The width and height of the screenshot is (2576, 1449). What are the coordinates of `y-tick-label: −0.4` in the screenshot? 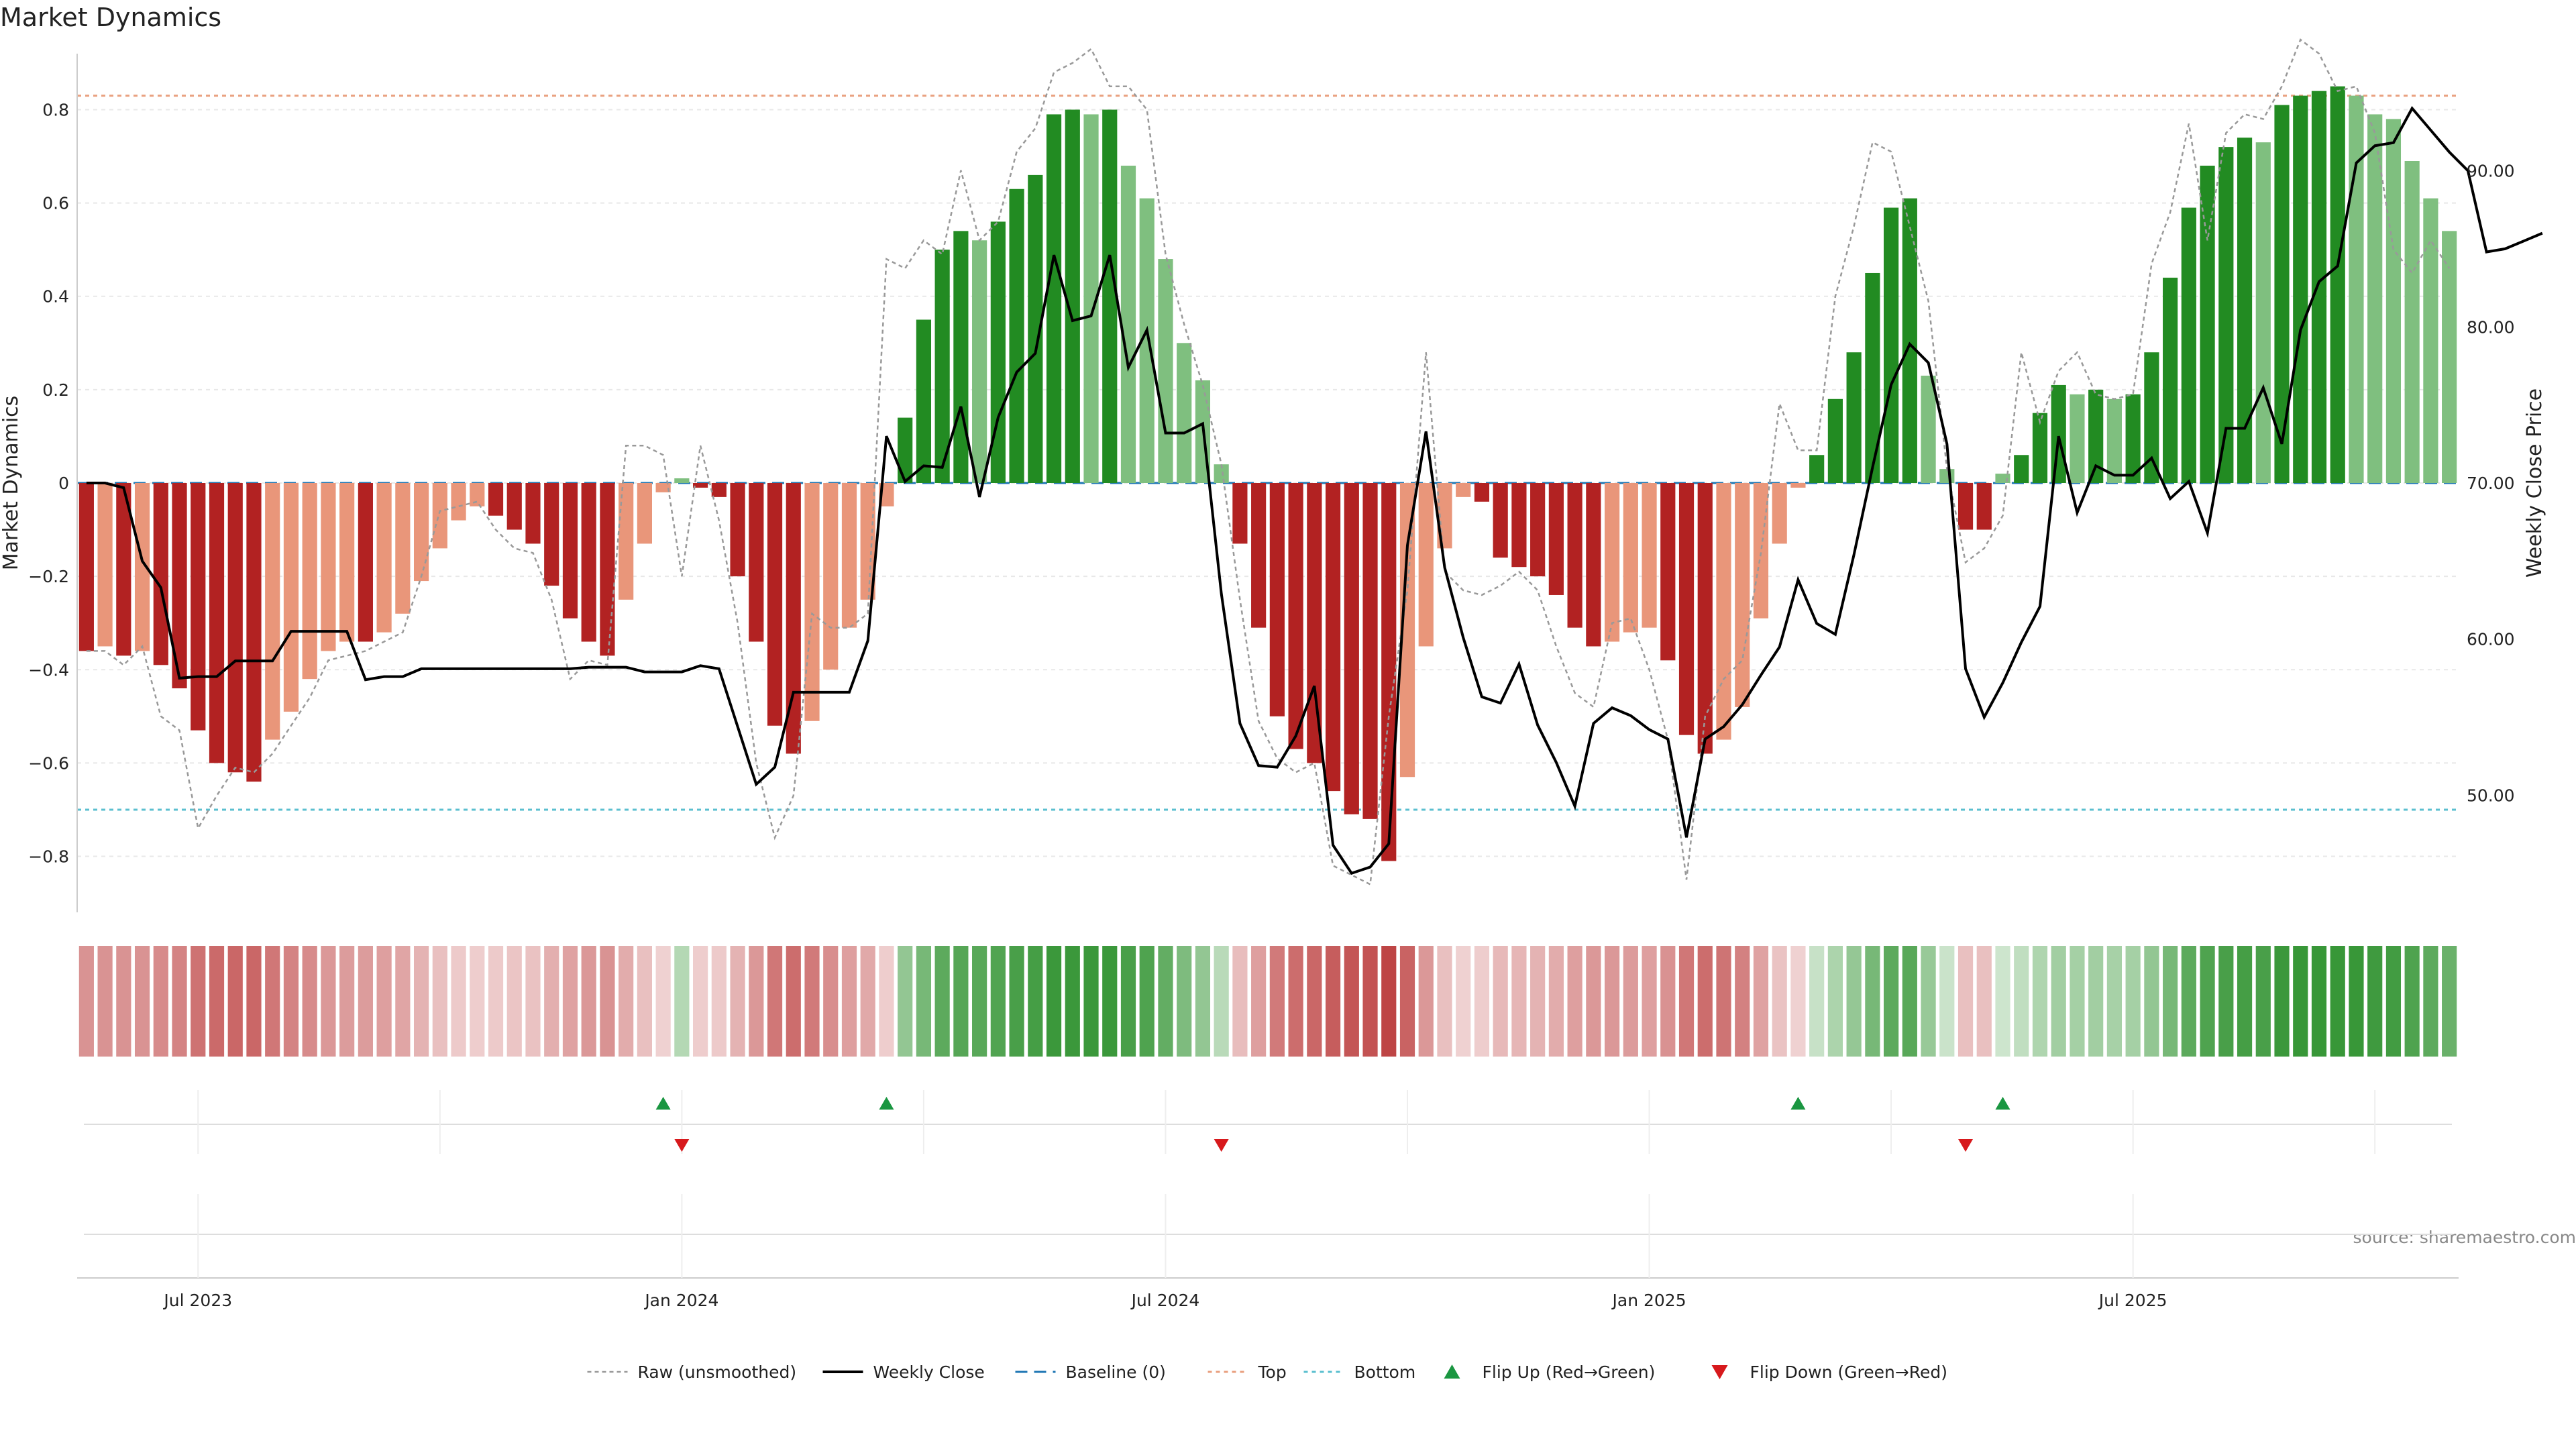 It's located at (48, 670).